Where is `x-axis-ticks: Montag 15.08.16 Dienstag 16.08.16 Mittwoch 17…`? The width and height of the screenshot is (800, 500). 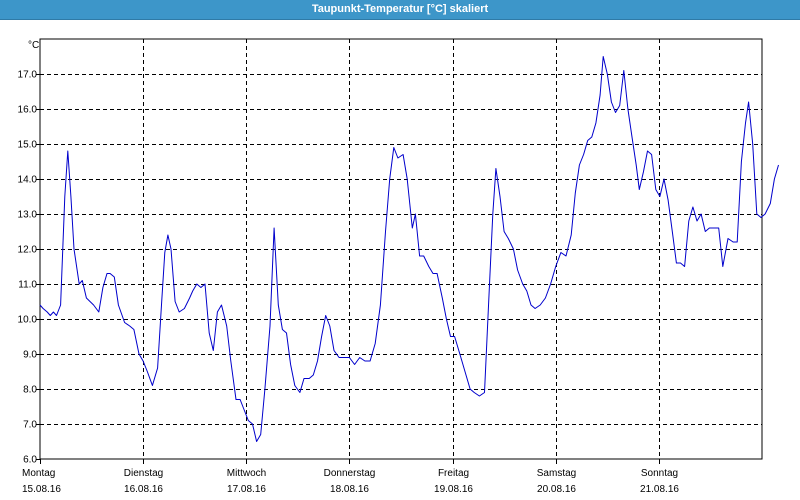
x-axis-ticks: Montag 15.08.16 Dienstag 16.08.16 Mittwoch 17… is located at coordinates (350, 477).